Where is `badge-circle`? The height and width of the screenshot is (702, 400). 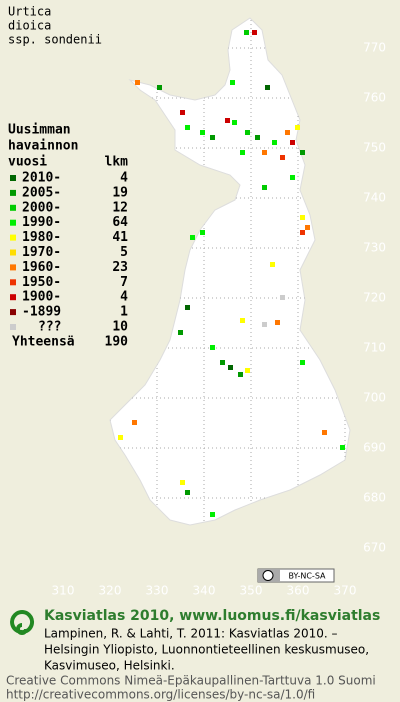
badge-circle is located at coordinates (268, 575).